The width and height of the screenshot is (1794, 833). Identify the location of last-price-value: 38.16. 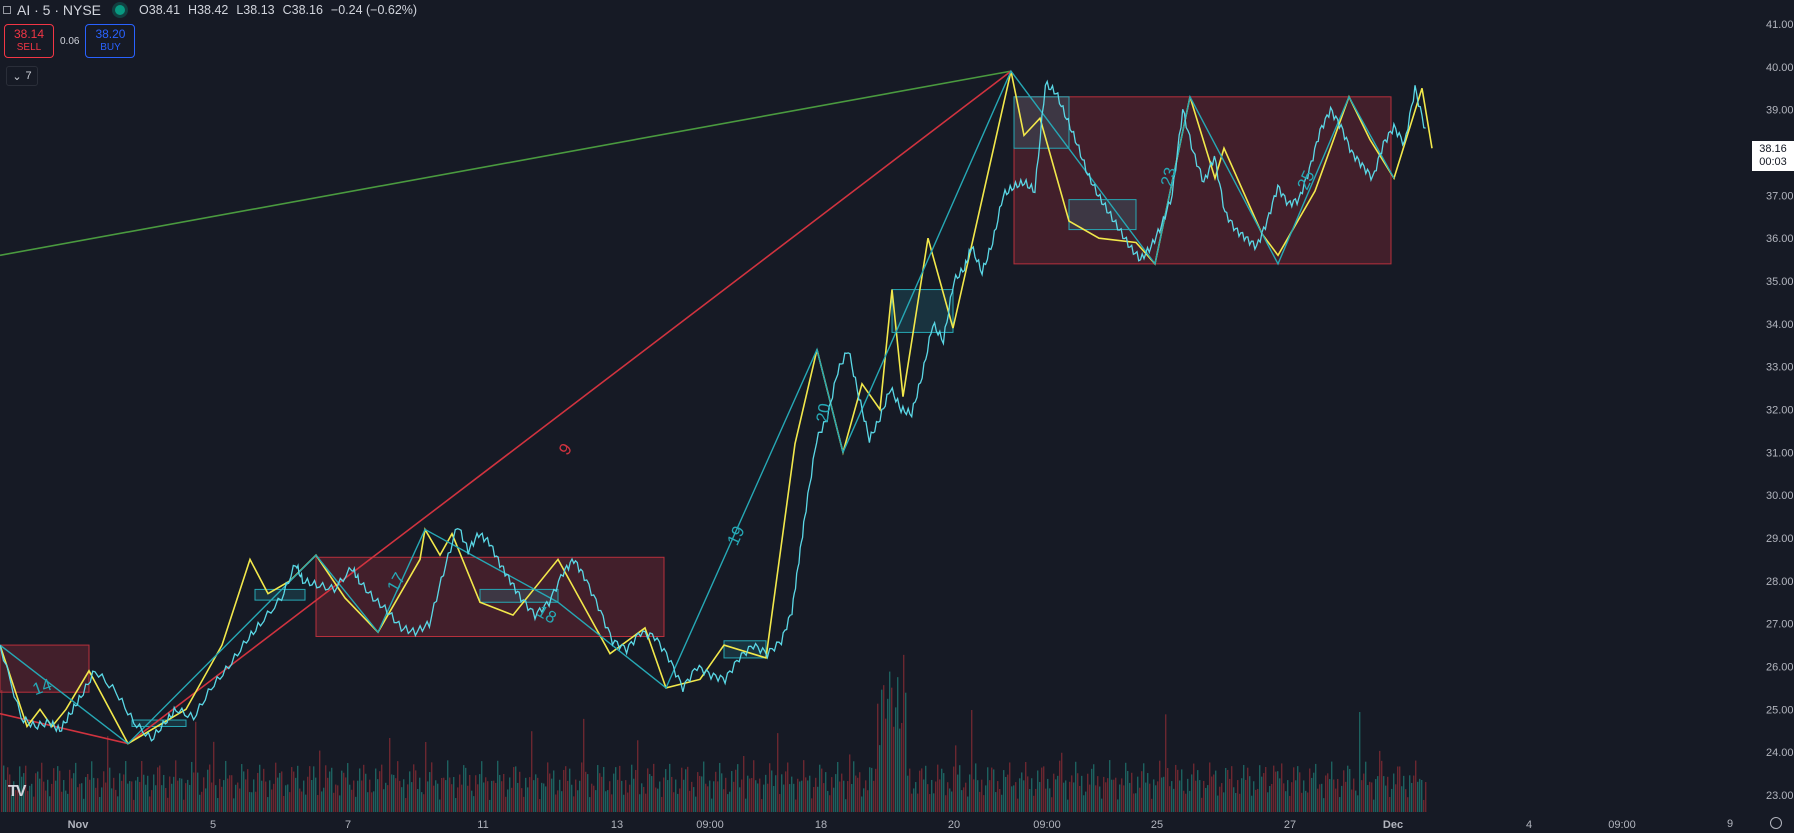
(1773, 149).